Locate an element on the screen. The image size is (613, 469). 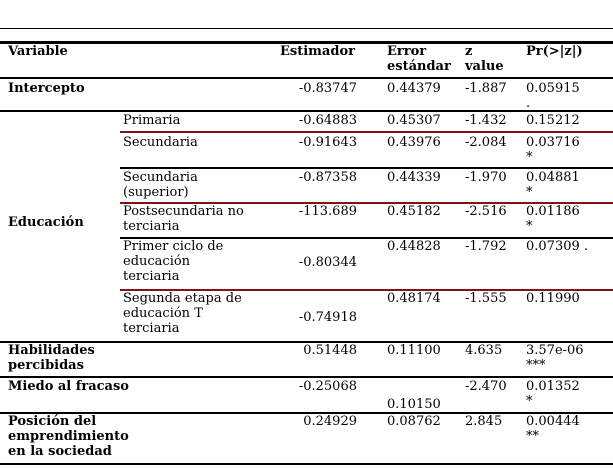
cell-pr: 0.01186 * is located at coordinates (553, 219).